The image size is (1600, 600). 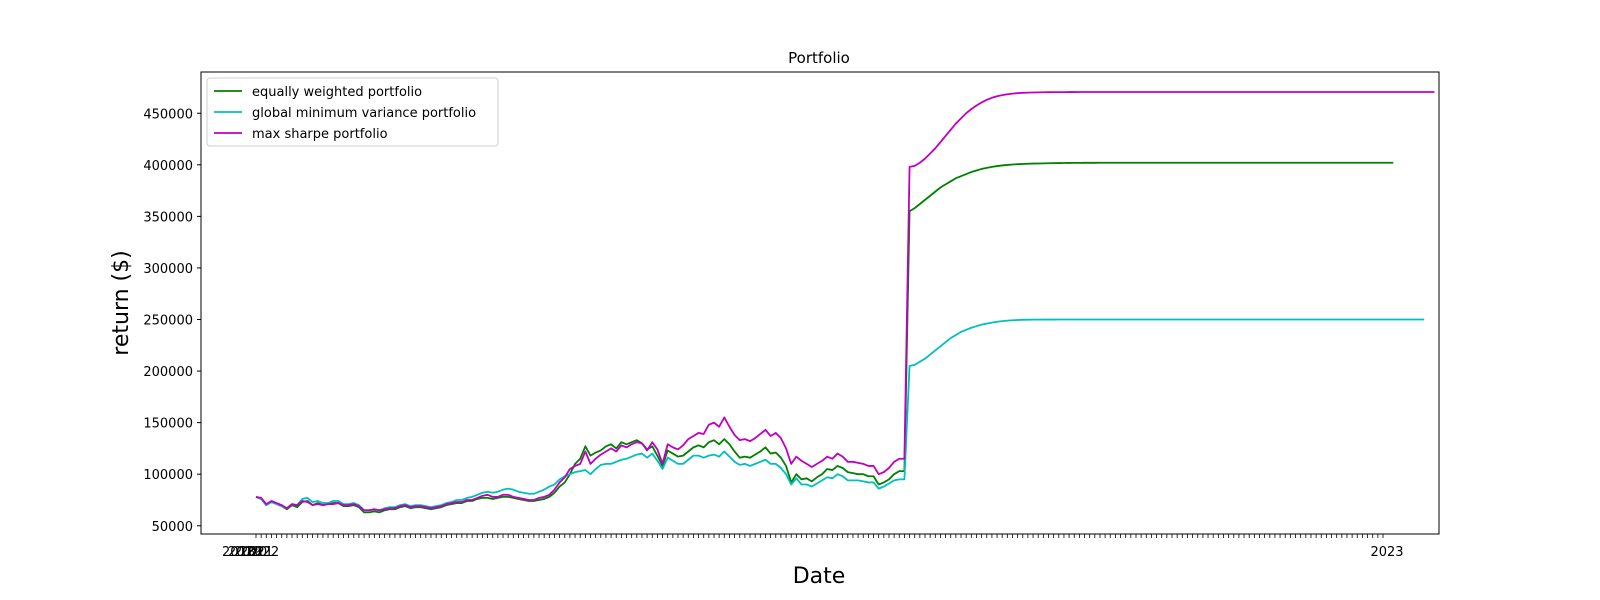 I want to click on chart-title: Portfolio, so click(x=819, y=58).